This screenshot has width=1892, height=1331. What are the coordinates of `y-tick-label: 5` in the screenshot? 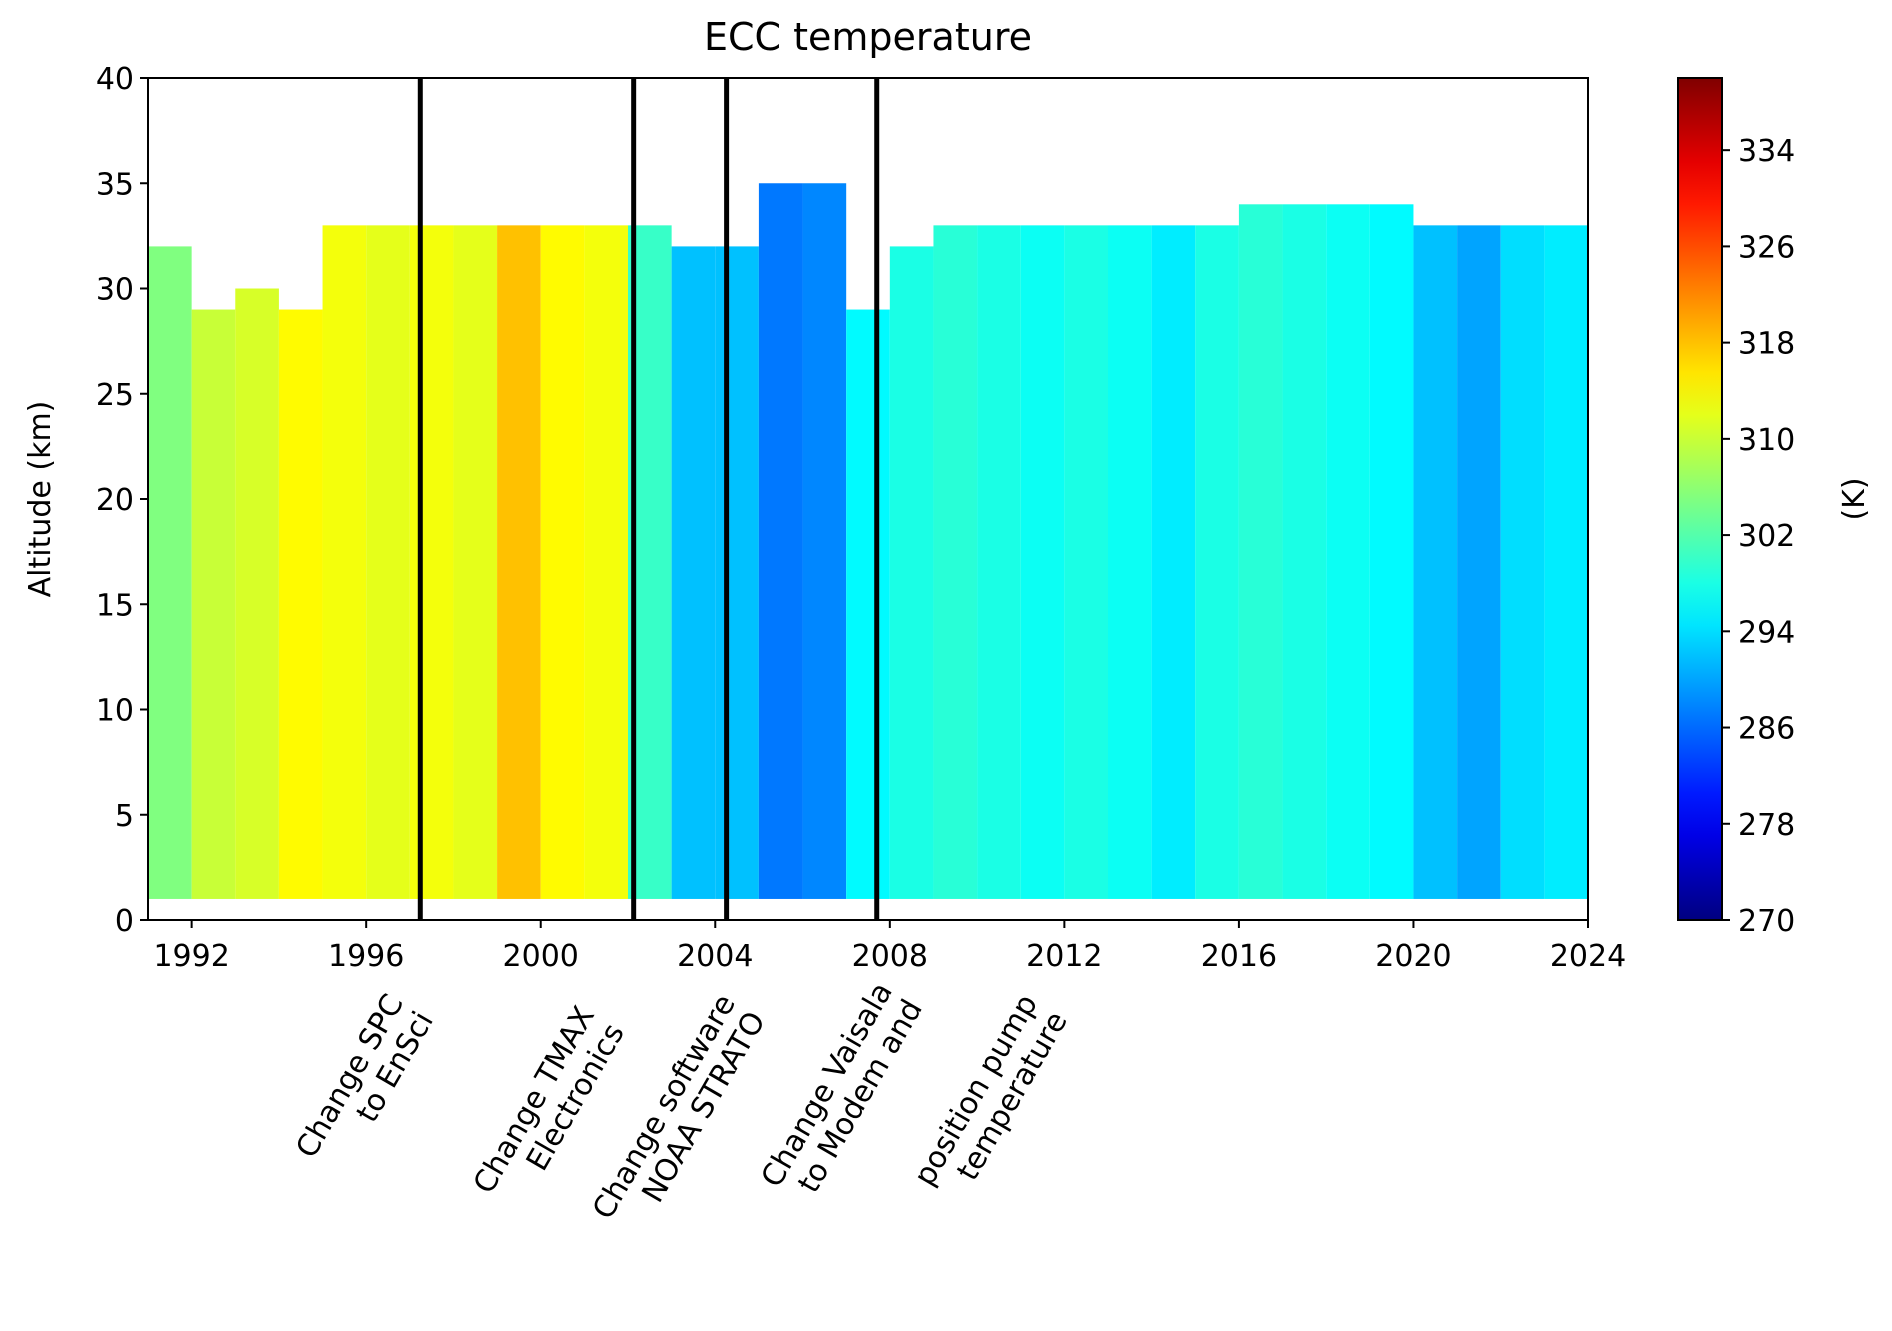 It's located at (124, 816).